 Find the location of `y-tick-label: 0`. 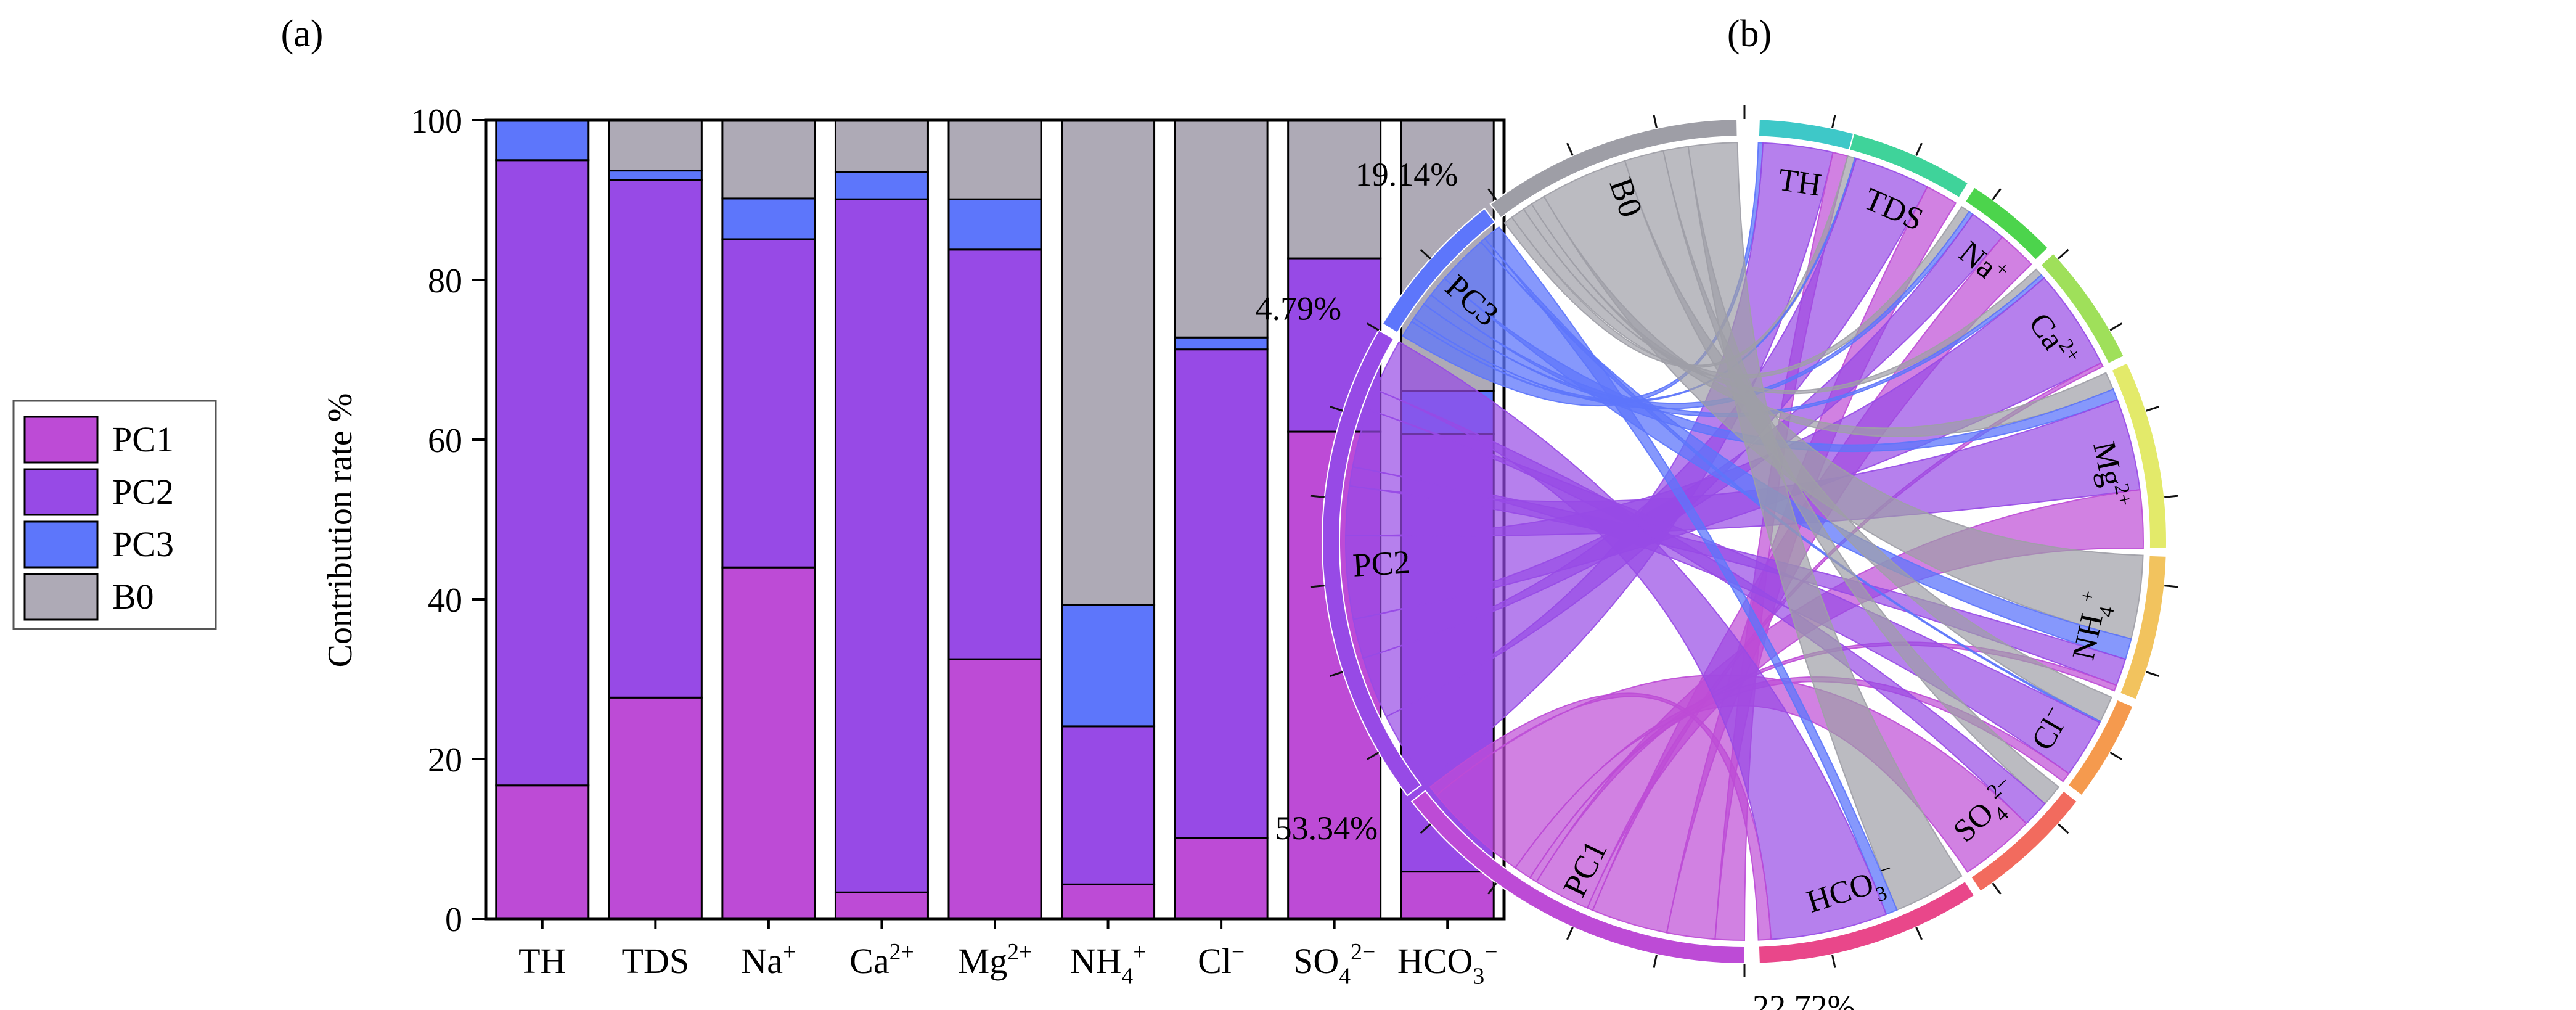

y-tick-label: 0 is located at coordinates (453, 920).